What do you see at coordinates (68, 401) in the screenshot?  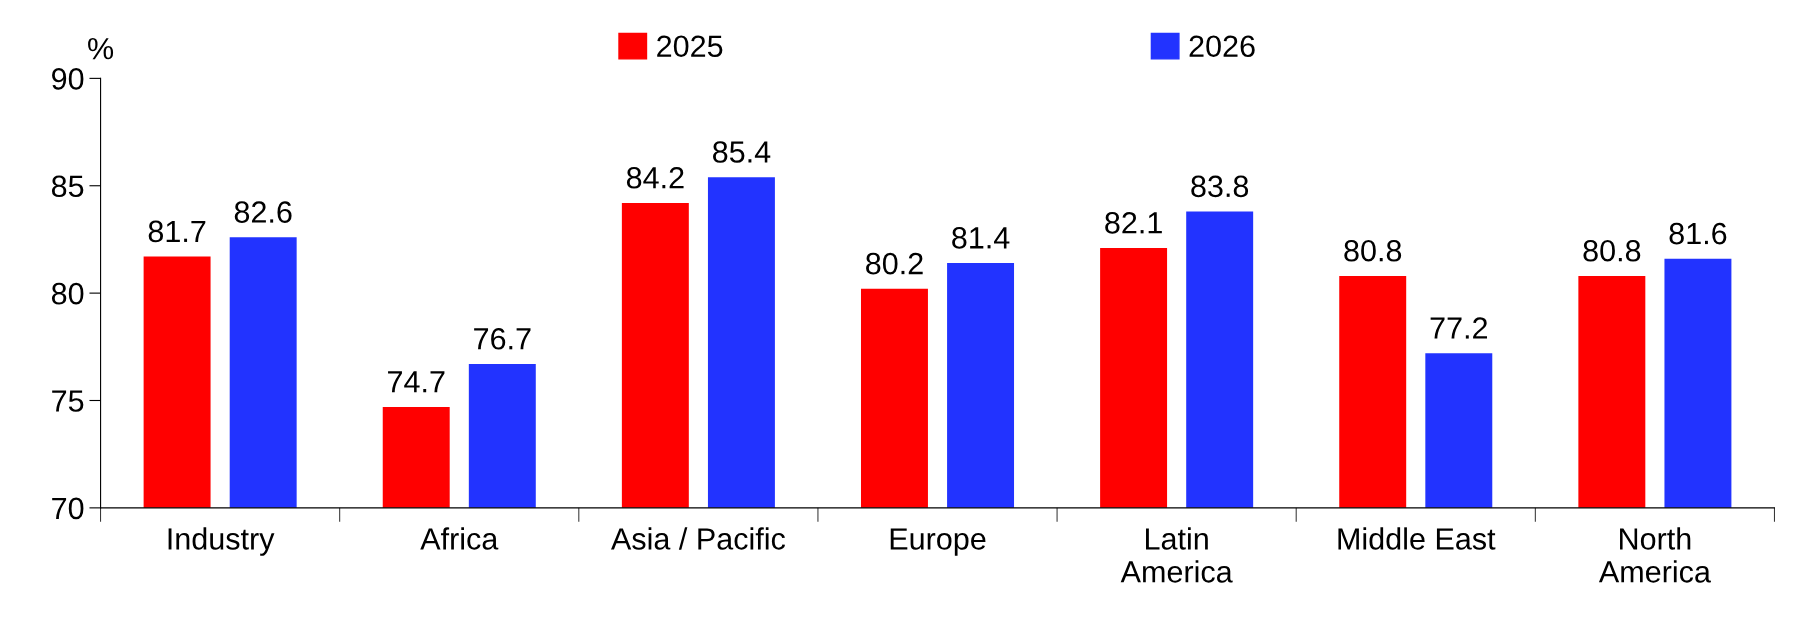 I see `y-tick-label: 75` at bounding box center [68, 401].